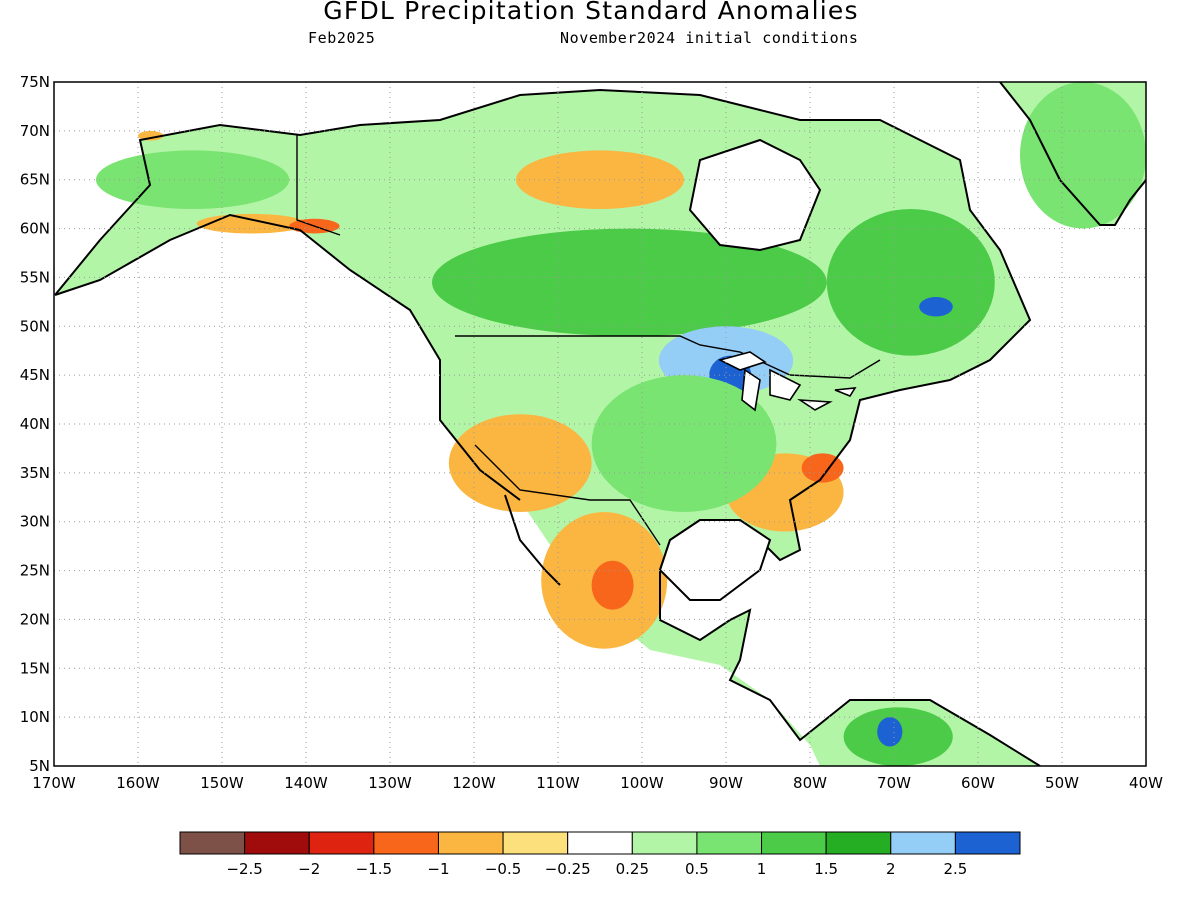 The image size is (1200, 900). What do you see at coordinates (35, 277) in the screenshot?
I see `lat-tick-label: 55N` at bounding box center [35, 277].